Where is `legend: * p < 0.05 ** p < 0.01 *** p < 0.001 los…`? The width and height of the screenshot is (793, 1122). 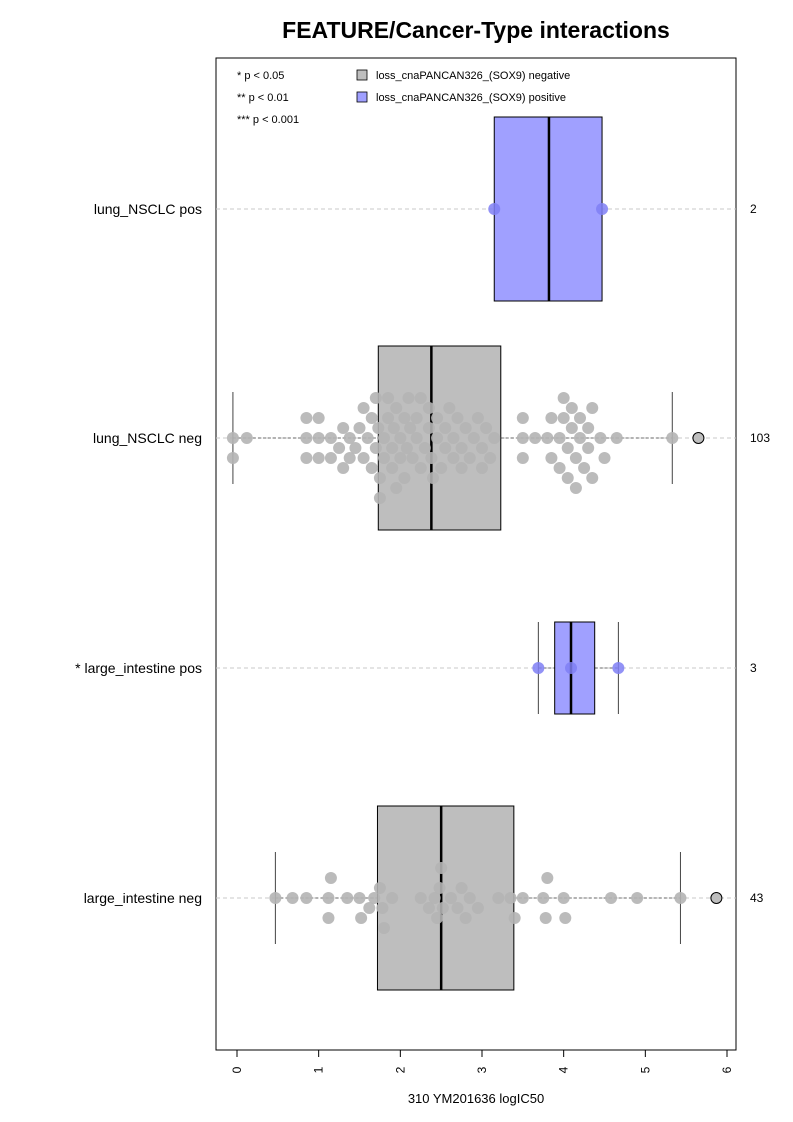 legend: * p < 0.05 ** p < 0.01 *** p < 0.001 los… is located at coordinates (403, 97).